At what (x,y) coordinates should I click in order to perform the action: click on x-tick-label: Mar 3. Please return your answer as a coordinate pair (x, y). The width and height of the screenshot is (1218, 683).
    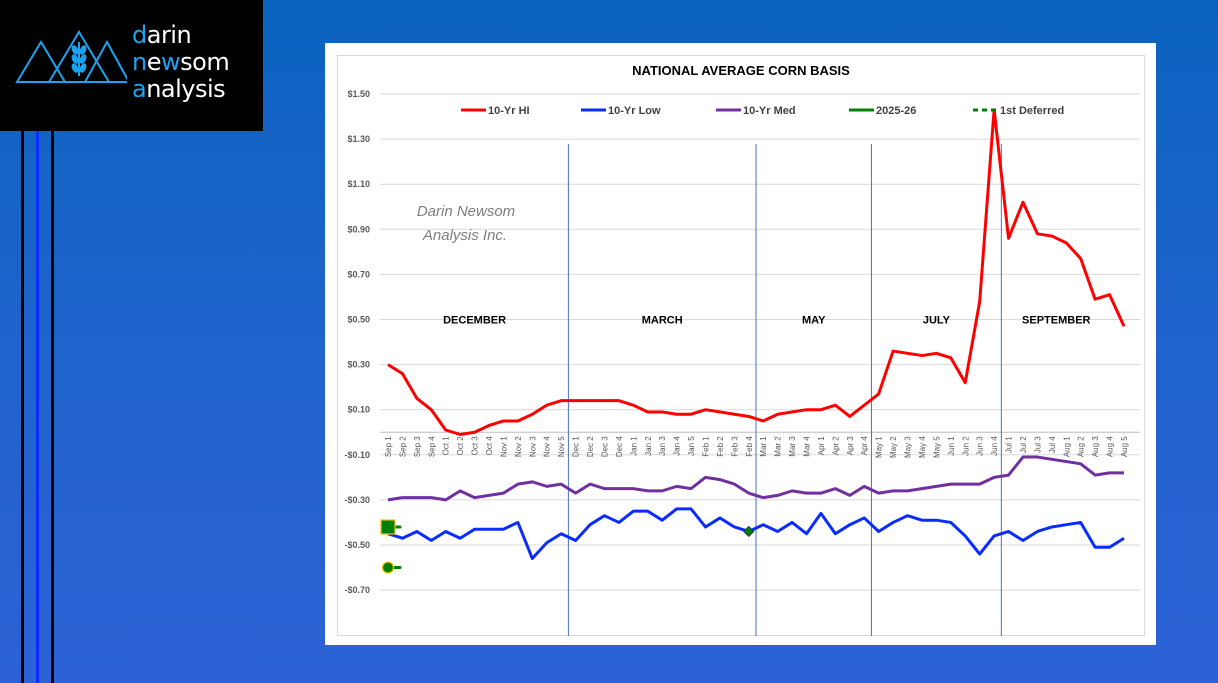
    Looking at the image, I should click on (792, 446).